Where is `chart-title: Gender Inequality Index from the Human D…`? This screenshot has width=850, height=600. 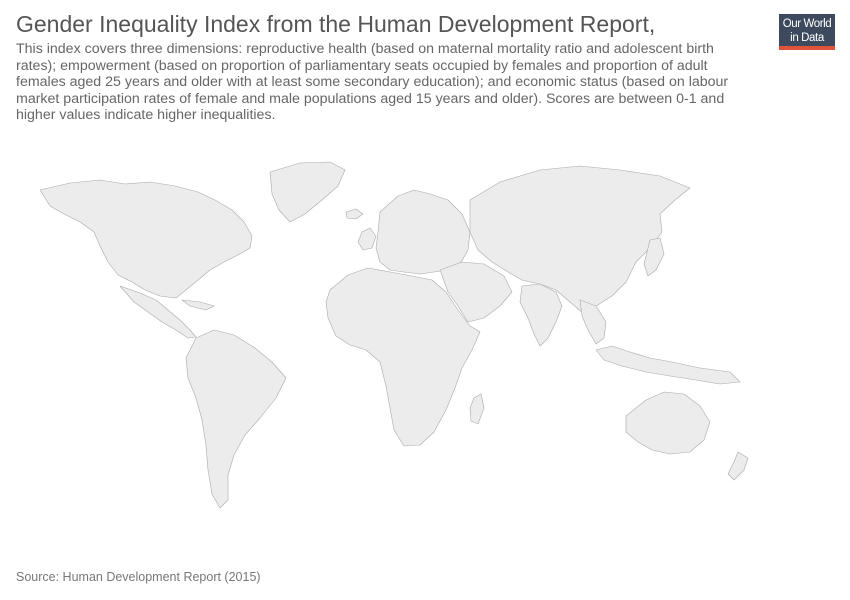
chart-title: Gender Inequality Index from the Human D… is located at coordinates (336, 24).